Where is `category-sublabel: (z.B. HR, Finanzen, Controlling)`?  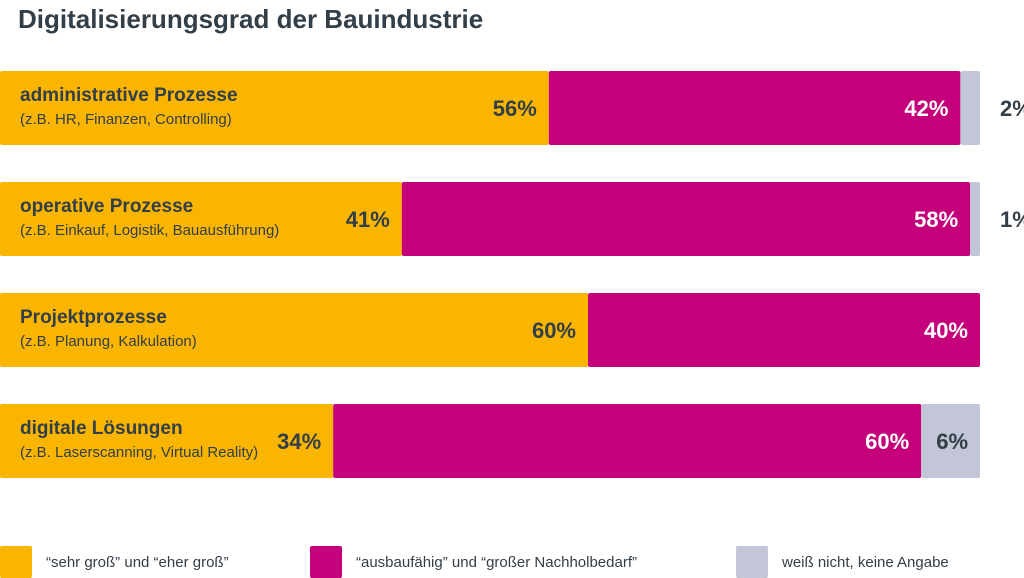 category-sublabel: (z.B. HR, Finanzen, Controlling) is located at coordinates (126, 119).